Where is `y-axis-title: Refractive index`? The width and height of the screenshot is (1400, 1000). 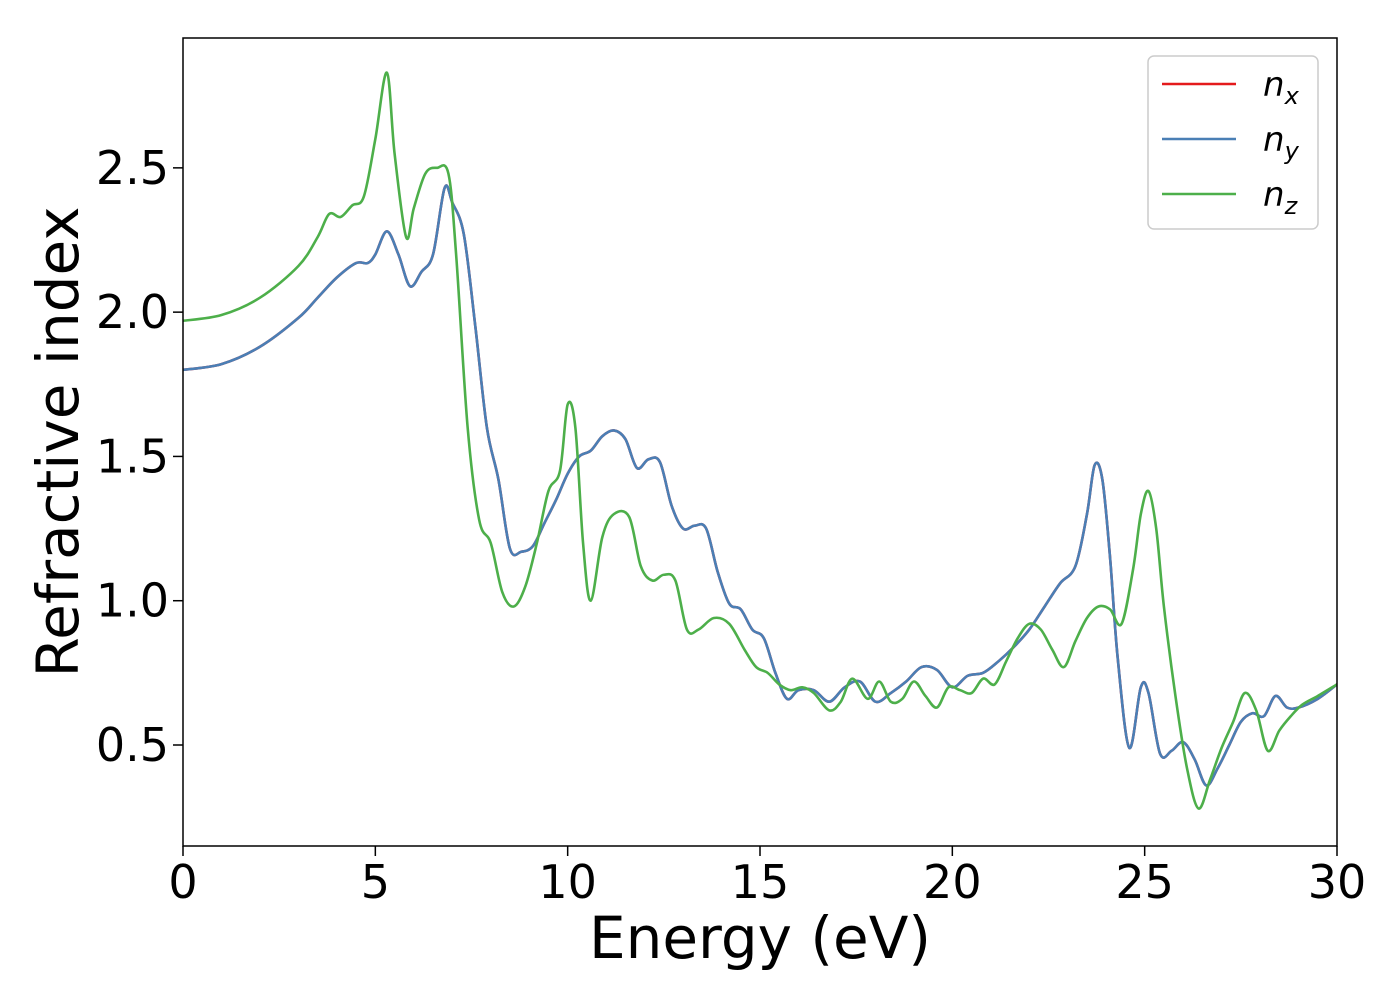
y-axis-title: Refractive index is located at coordinates (58, 441).